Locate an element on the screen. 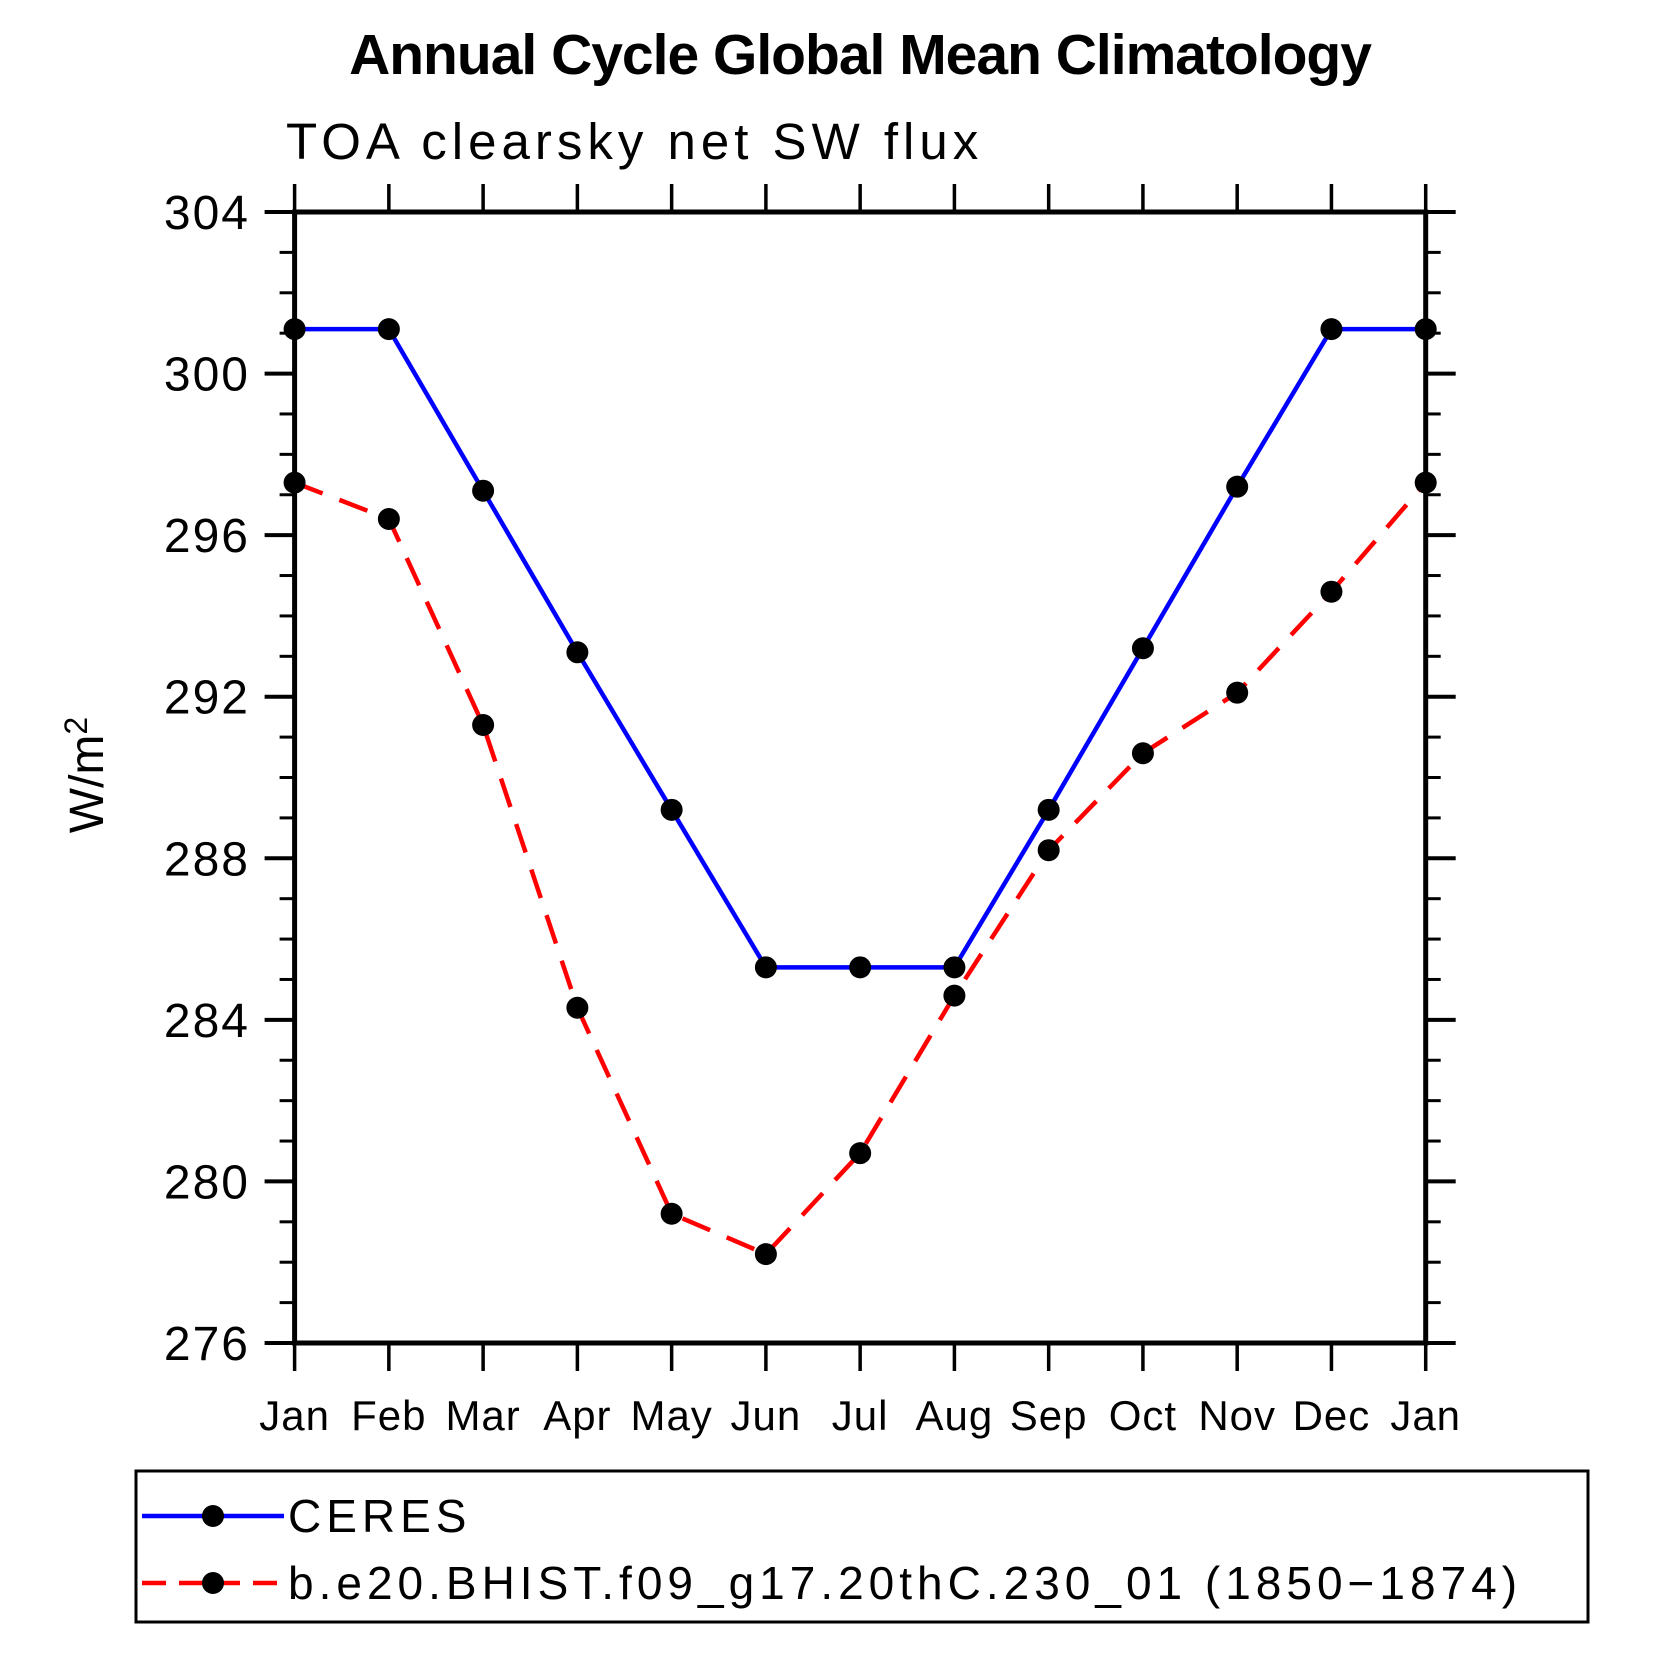 This screenshot has width=1663, height=1663. x-tick-label: Mar is located at coordinates (482, 1415).